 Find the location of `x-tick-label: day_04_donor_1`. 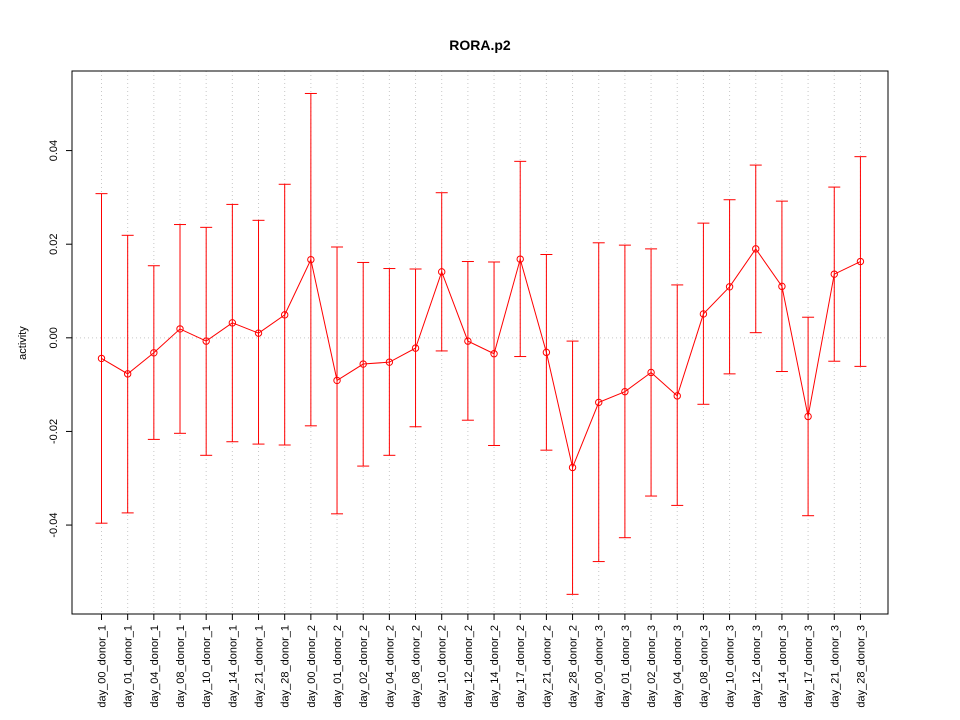

x-tick-label: day_04_donor_1 is located at coordinates (155, 666).